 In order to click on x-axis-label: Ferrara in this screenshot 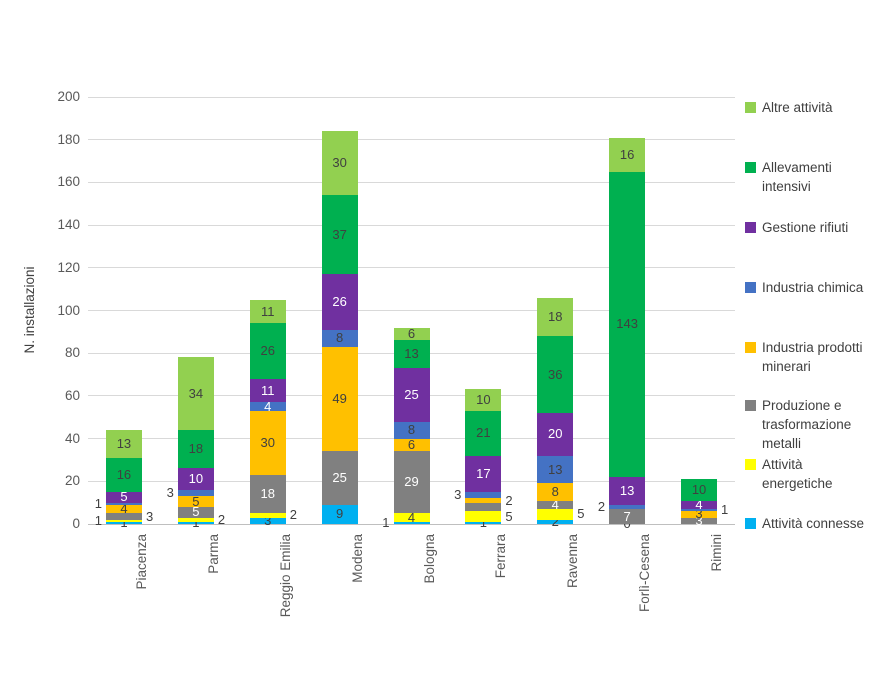, I will do `click(501, 556)`.